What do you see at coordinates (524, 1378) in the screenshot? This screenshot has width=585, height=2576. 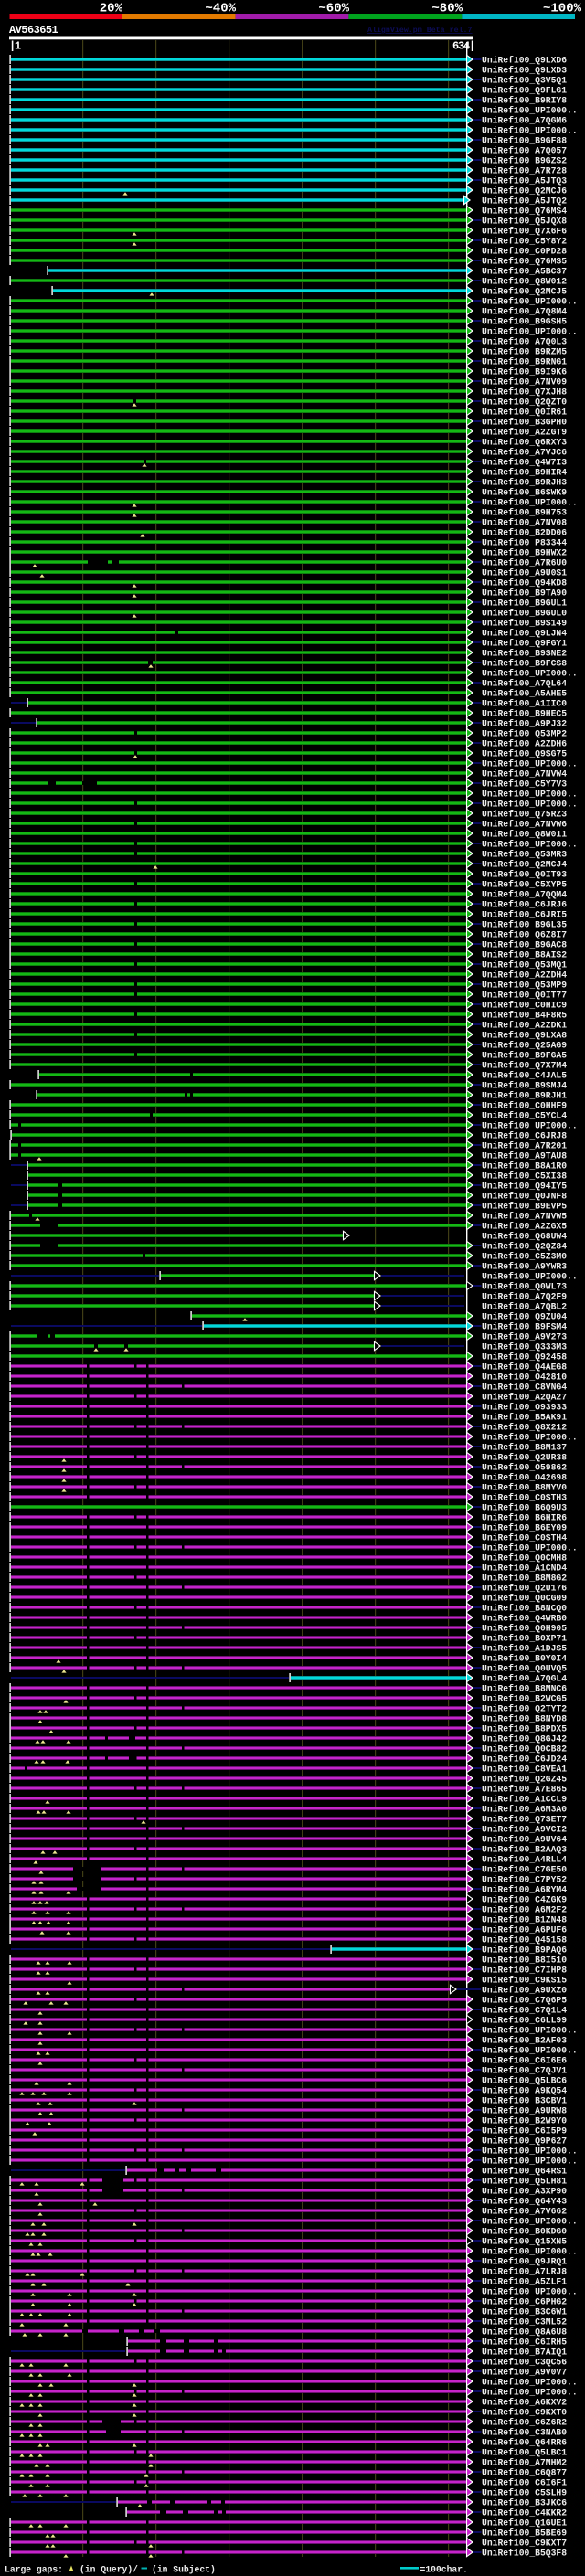 I see `svg-text: UniRef100_O42810` at bounding box center [524, 1378].